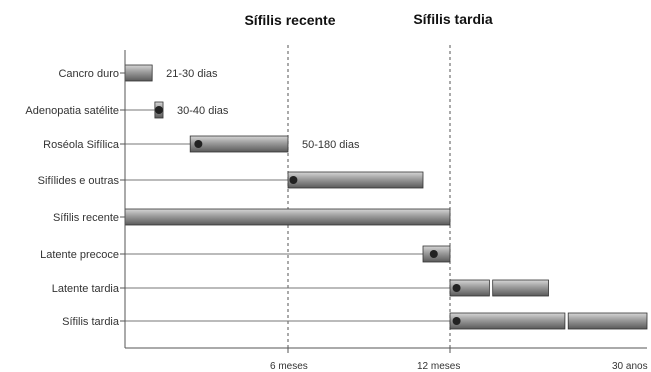 The height and width of the screenshot is (372, 651). Describe the element at coordinates (355, 321) in the screenshot. I see `timeline-row: Sífilis tardia` at that location.